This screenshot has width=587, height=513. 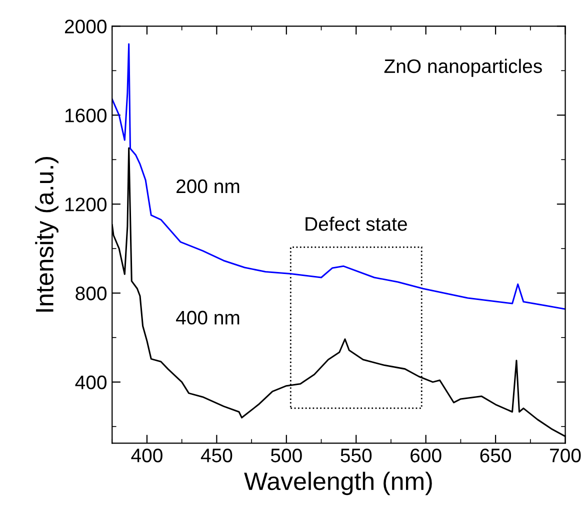 What do you see at coordinates (463, 67) in the screenshot?
I see `annotation: ZnO nanoparticles` at bounding box center [463, 67].